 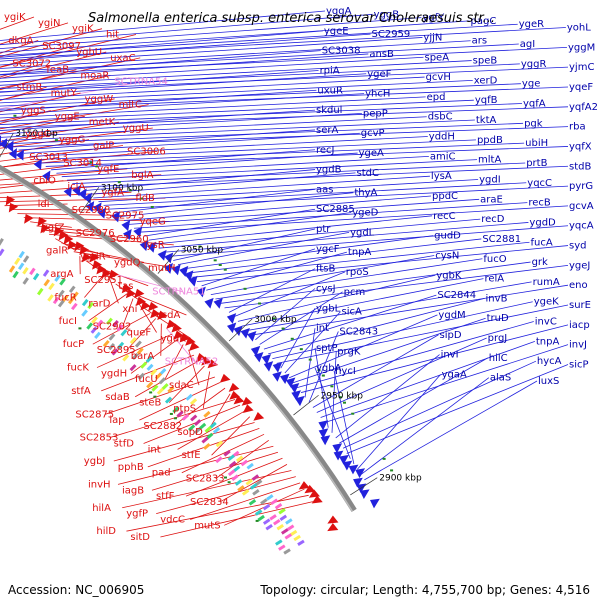 What do you see at coordinates (581, 67) in the screenshot?
I see `gene-label-right: yjmC` at bounding box center [581, 67].